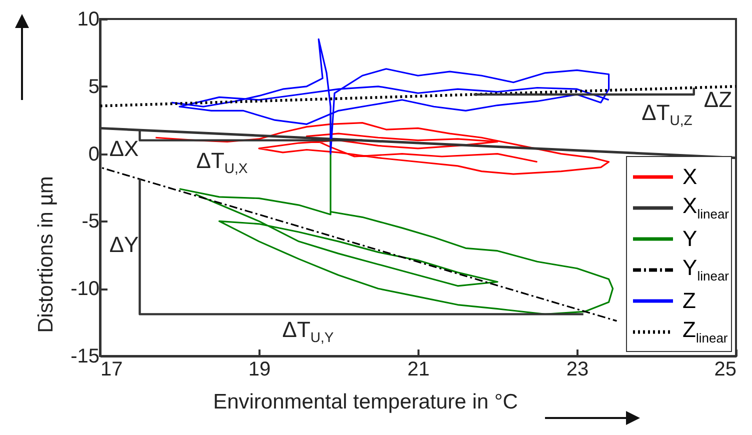 Image resolution: width=752 pixels, height=435 pixels. I want to click on y-tick-label: -15, so click(85, 357).